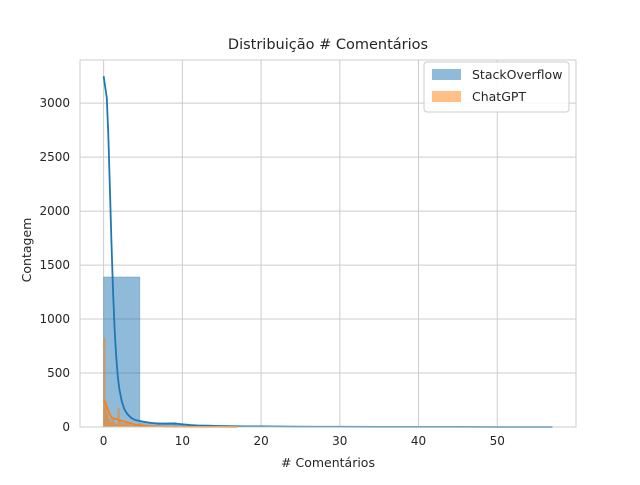 This screenshot has height=485, width=640. I want to click on legend-swatch-stackoverflow, so click(446, 74).